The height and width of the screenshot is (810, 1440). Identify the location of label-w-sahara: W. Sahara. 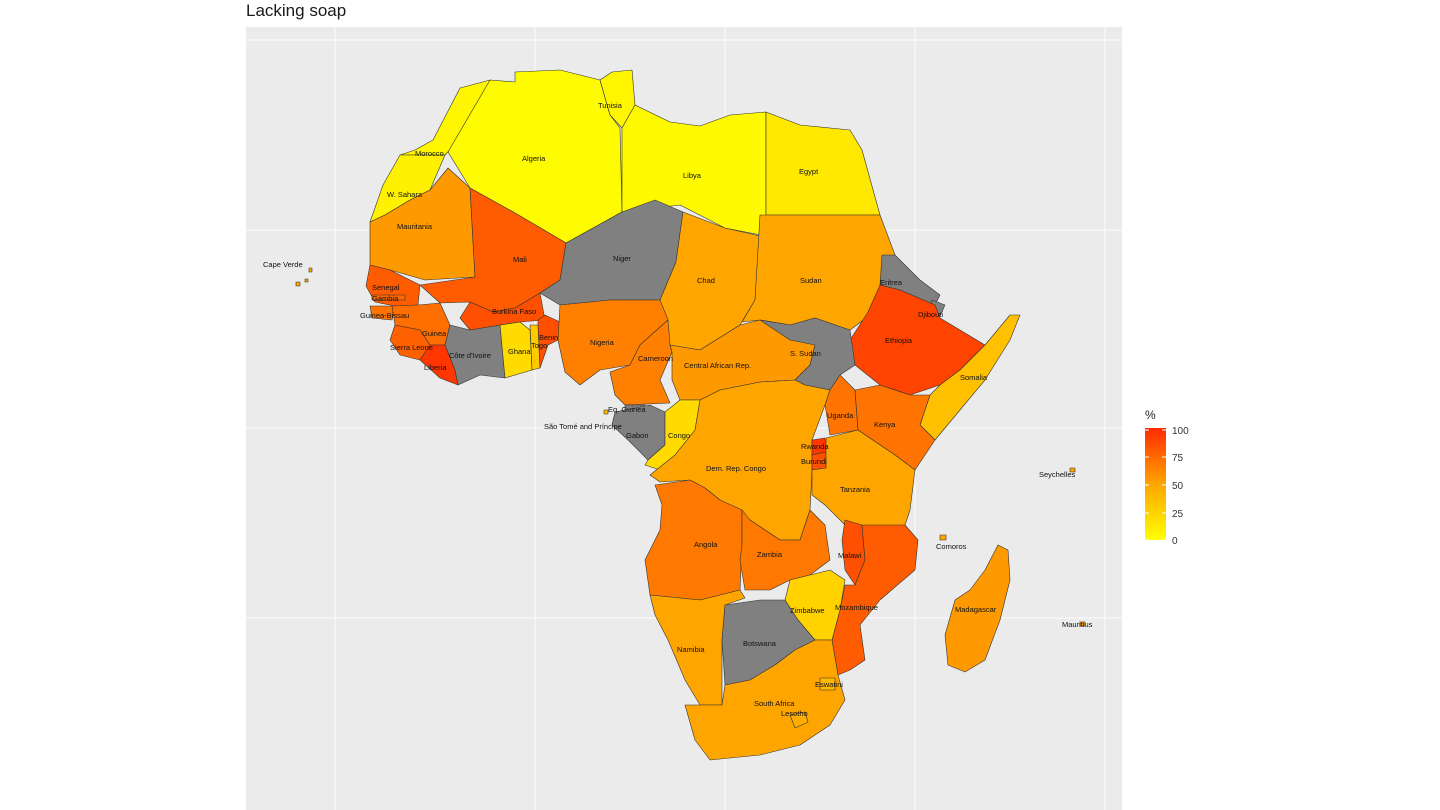
(405, 194).